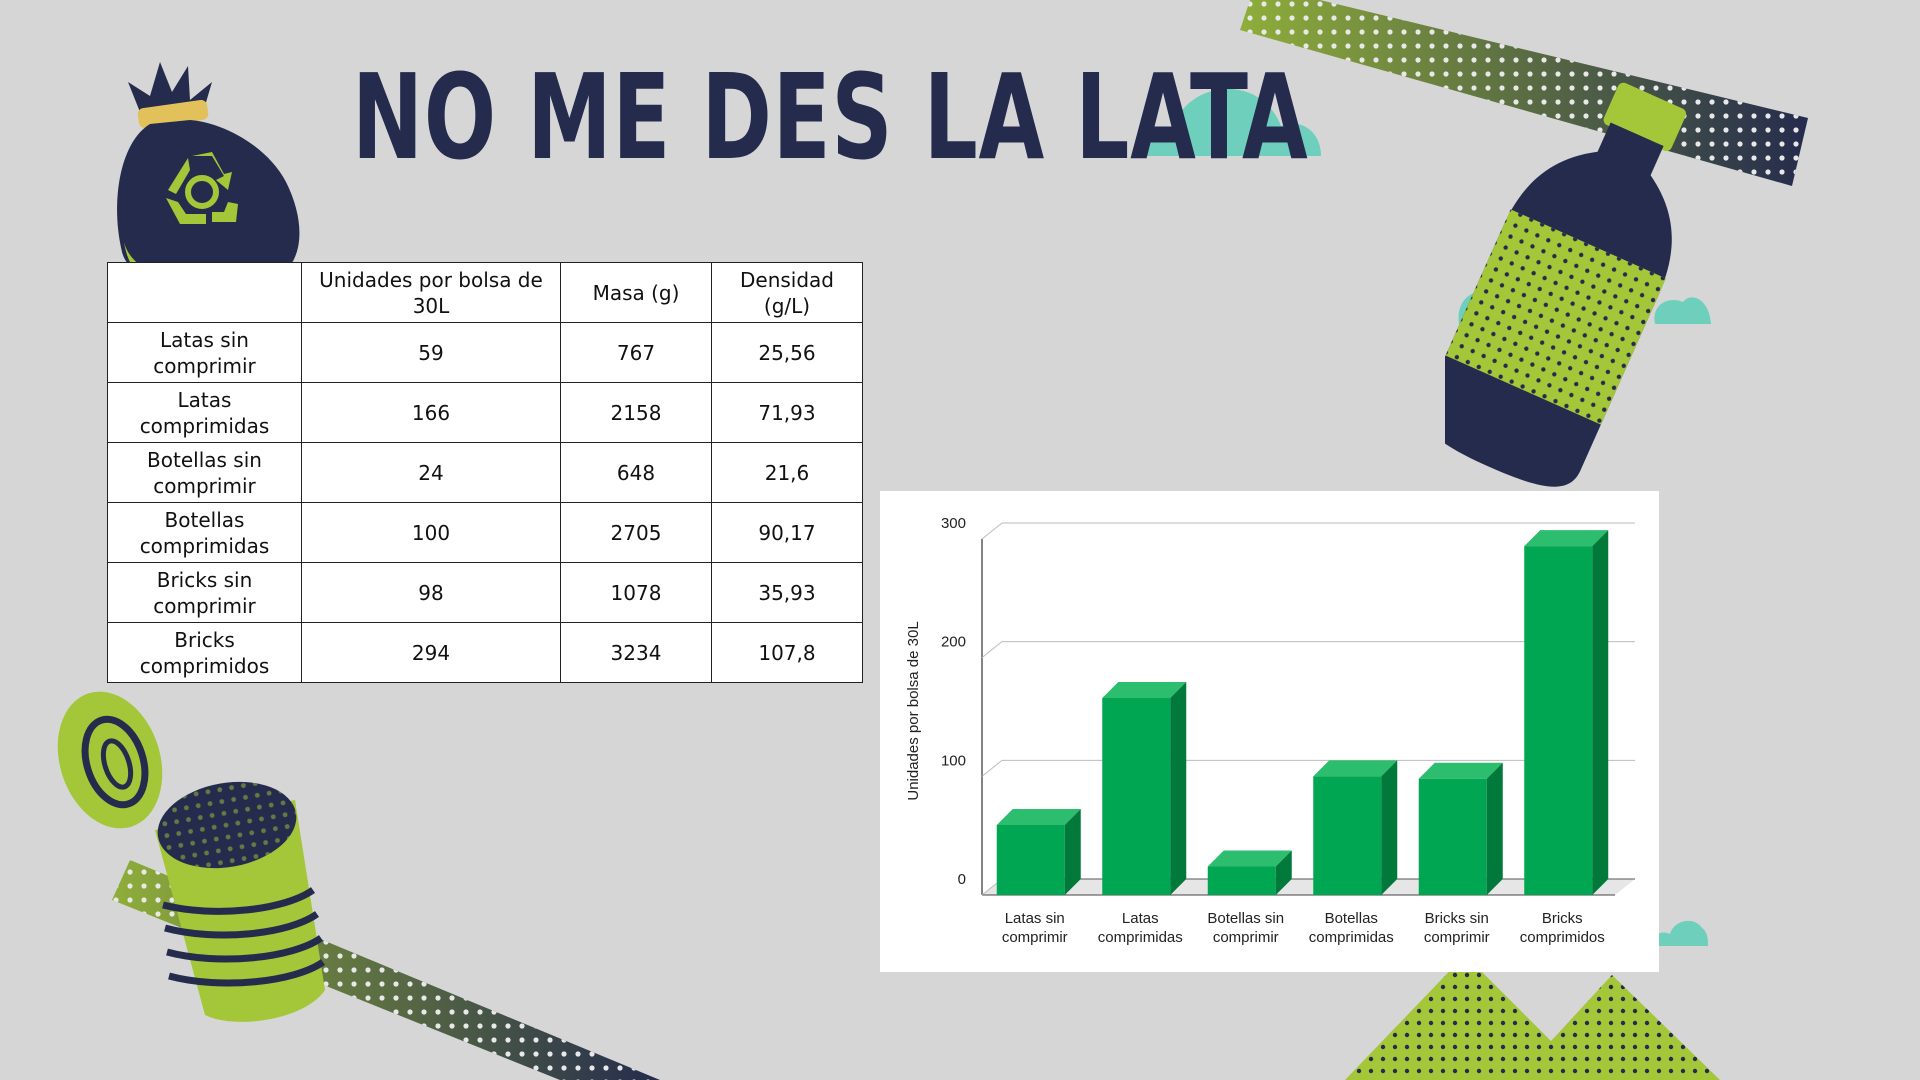 The image size is (1920, 1080). What do you see at coordinates (787, 292) in the screenshot?
I see `table-header-cell: Densidad (g/L)` at bounding box center [787, 292].